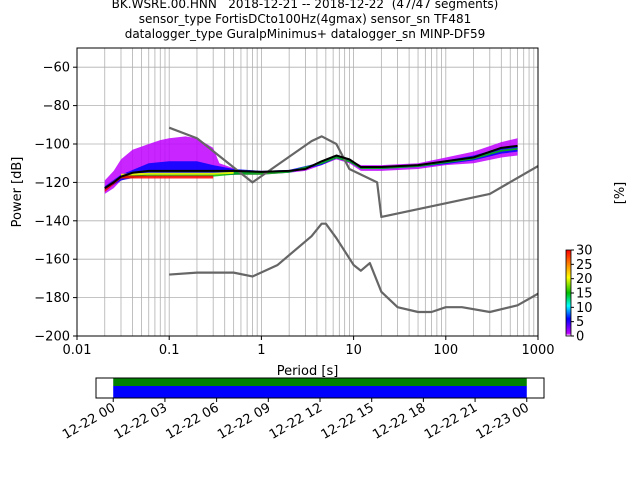 The image size is (640, 480). What do you see at coordinates (56, 106) in the screenshot?
I see `y-tick-label: −80` at bounding box center [56, 106].